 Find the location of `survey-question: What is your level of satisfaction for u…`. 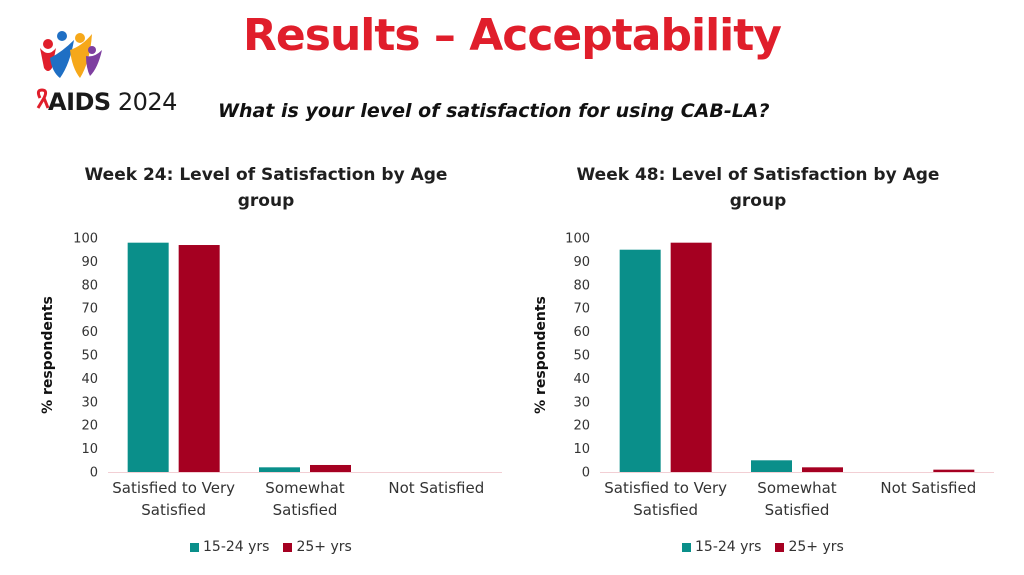

survey-question: What is your level of satisfaction for u… is located at coordinates (494, 111).